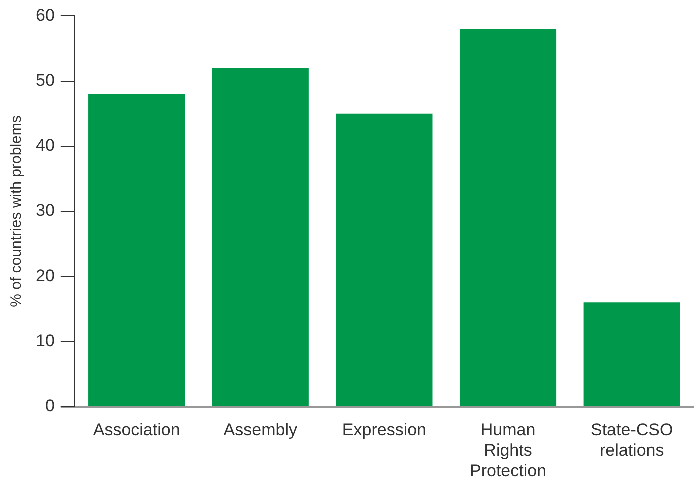 The height and width of the screenshot is (496, 694). I want to click on y-tick-label: 10, so click(45, 340).